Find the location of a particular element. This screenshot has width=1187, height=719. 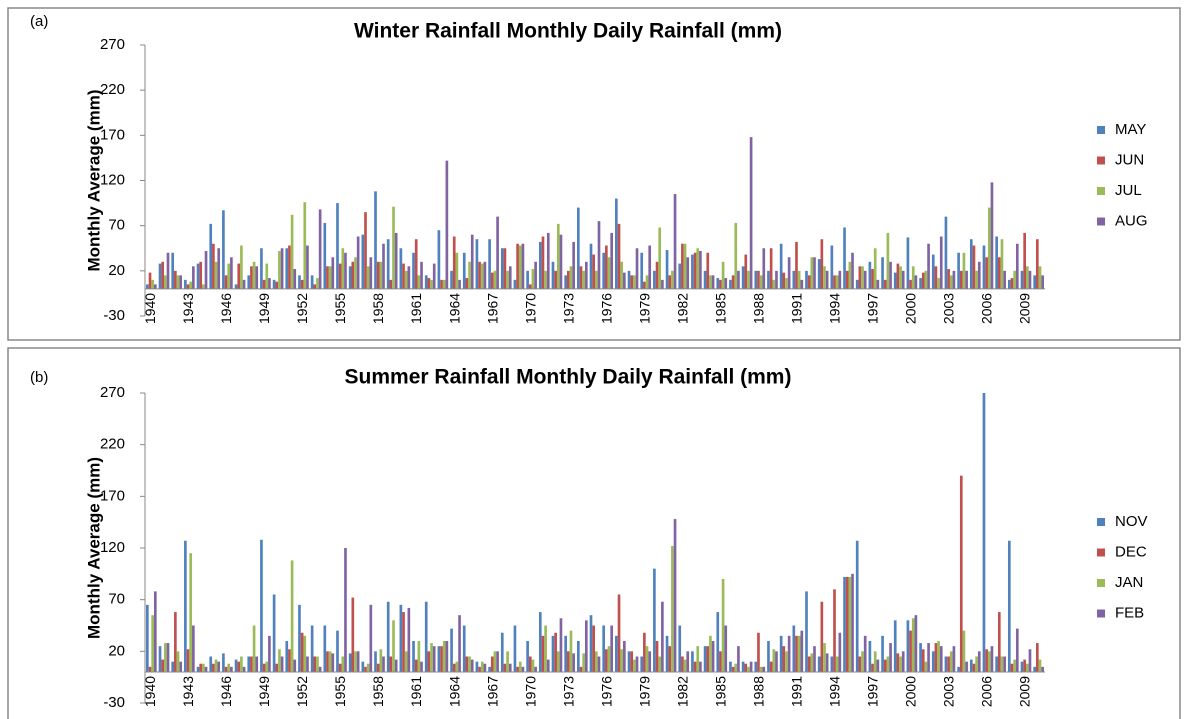

x-tick-label: 2003 is located at coordinates (949, 308).